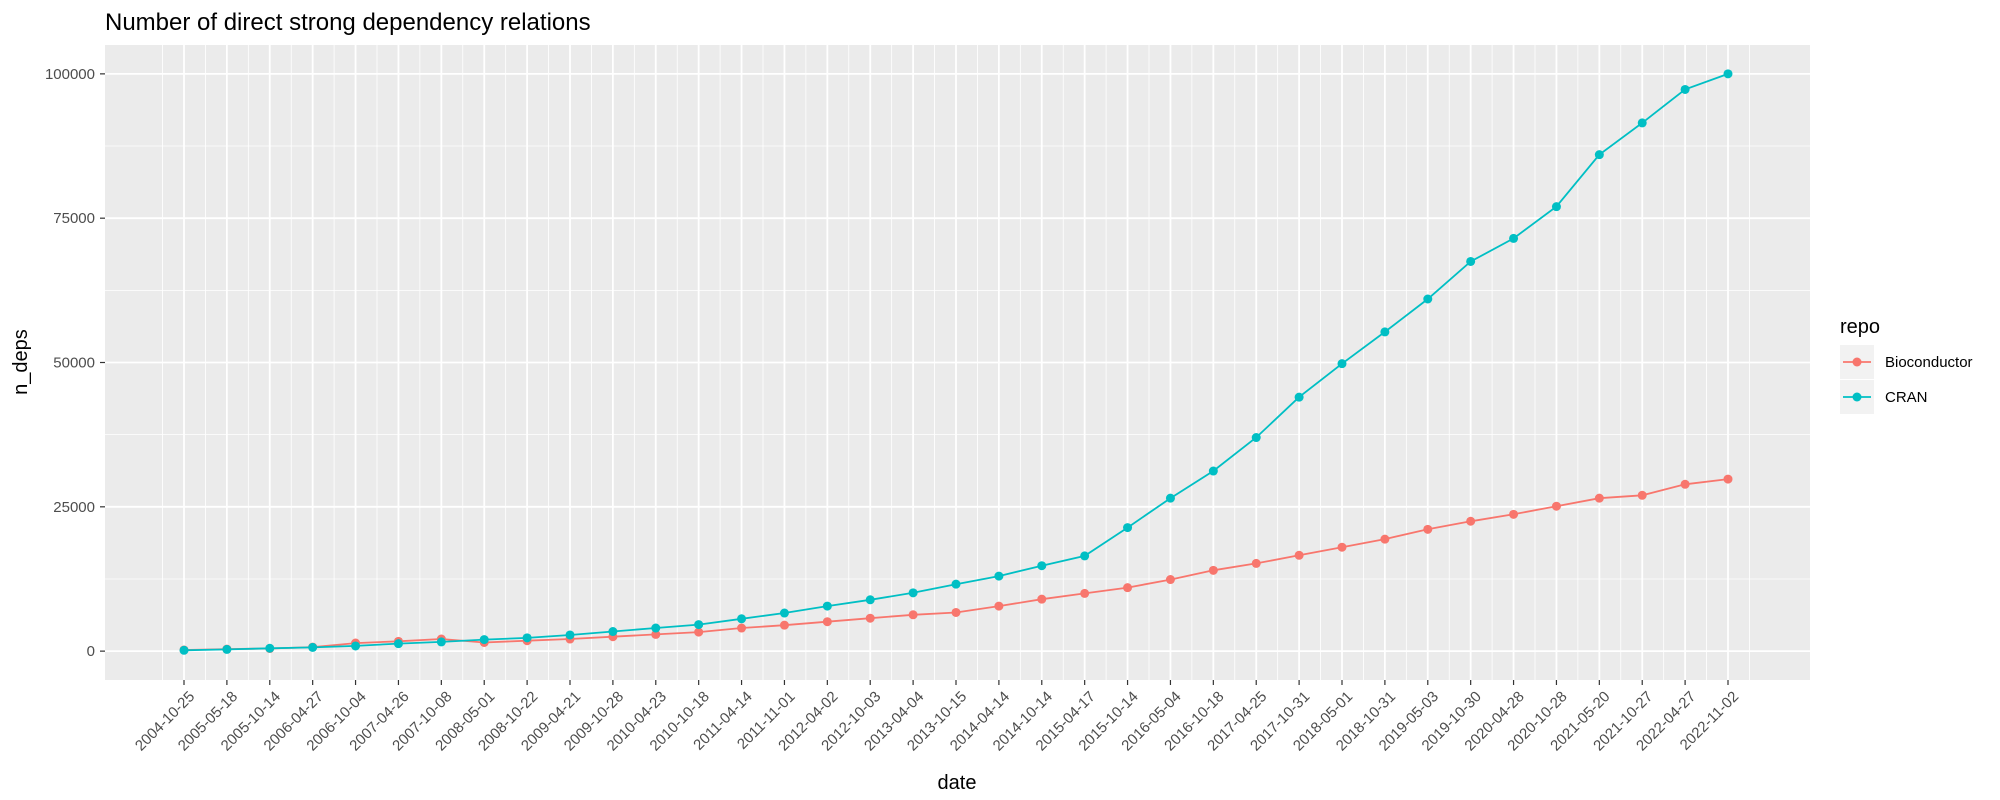  Describe the element at coordinates (70, 74) in the screenshot. I see `y-tick-label: 100000` at that location.